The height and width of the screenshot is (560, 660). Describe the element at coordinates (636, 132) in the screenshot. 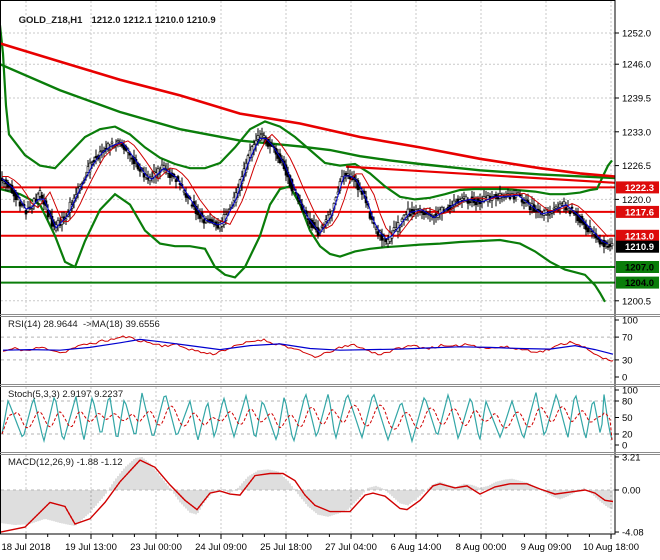

I see `price-tick-label: 1233.0` at that location.